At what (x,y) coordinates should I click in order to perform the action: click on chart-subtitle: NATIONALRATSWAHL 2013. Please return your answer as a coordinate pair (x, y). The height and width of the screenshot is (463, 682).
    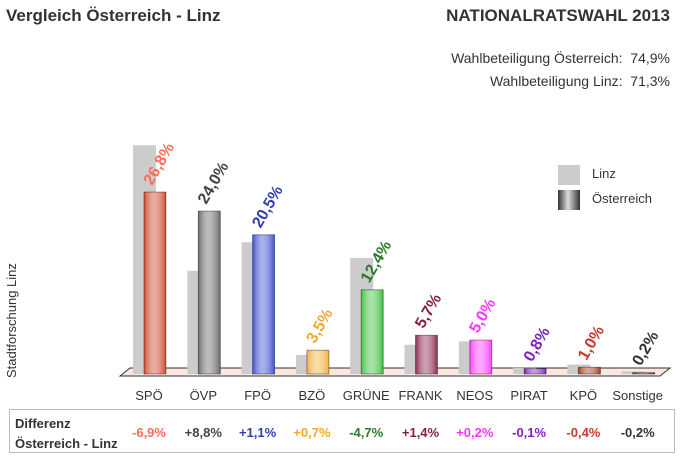
    Looking at the image, I should click on (558, 15).